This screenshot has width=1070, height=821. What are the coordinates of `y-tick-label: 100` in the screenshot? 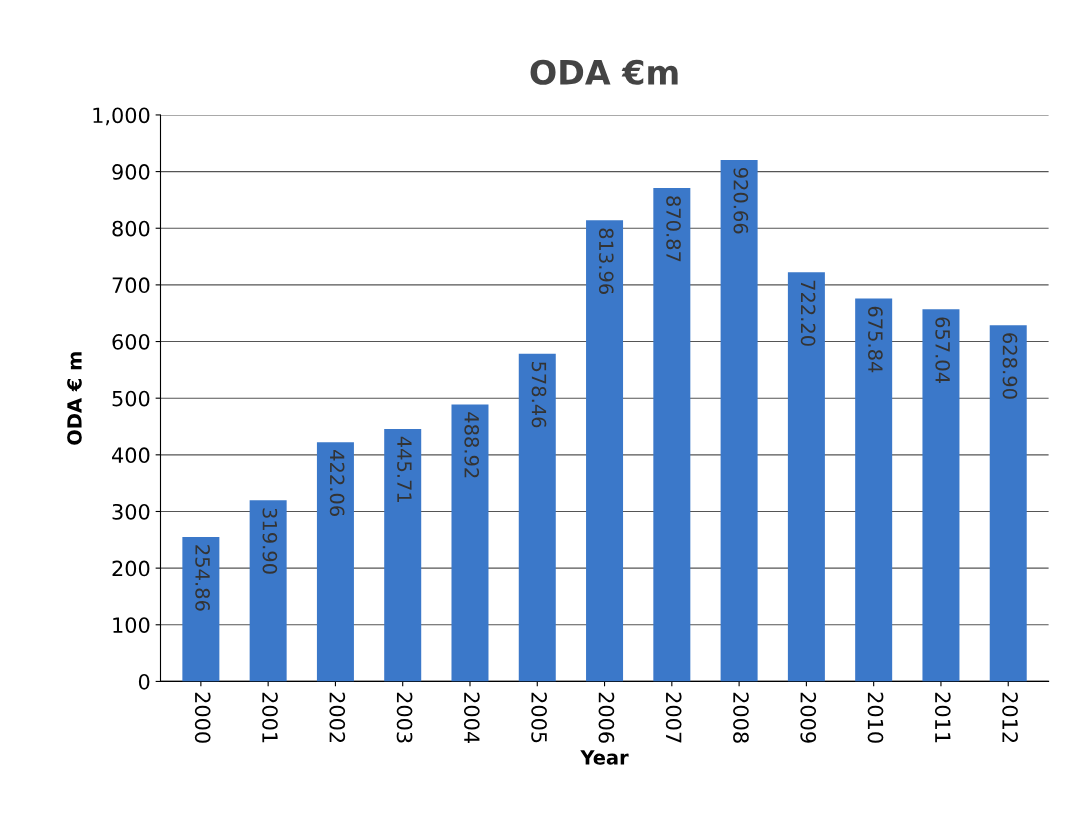 It's located at (131, 625).